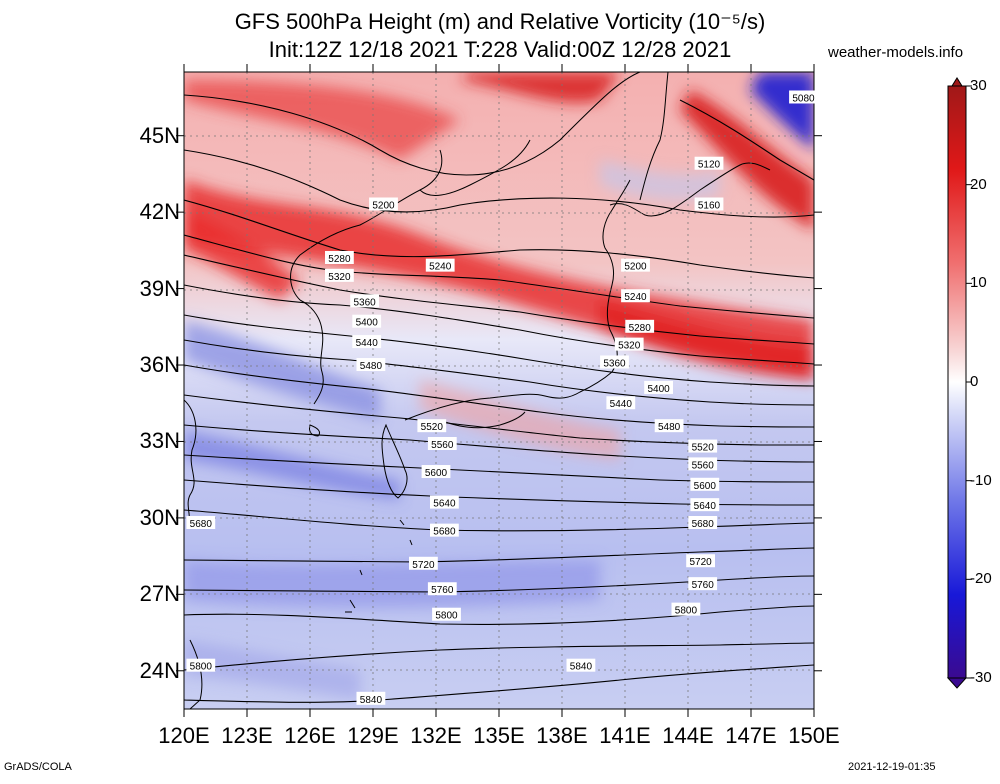  I want to click on contour-label: 5480, so click(371, 365).